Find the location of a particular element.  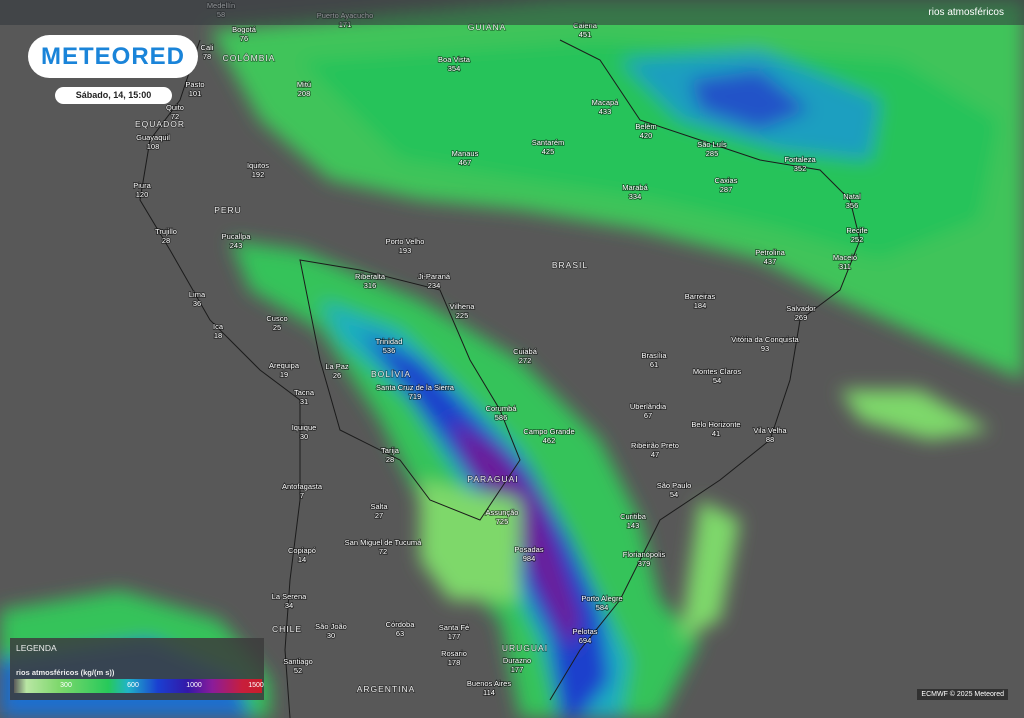

city-name: Barreiras is located at coordinates (700, 296).